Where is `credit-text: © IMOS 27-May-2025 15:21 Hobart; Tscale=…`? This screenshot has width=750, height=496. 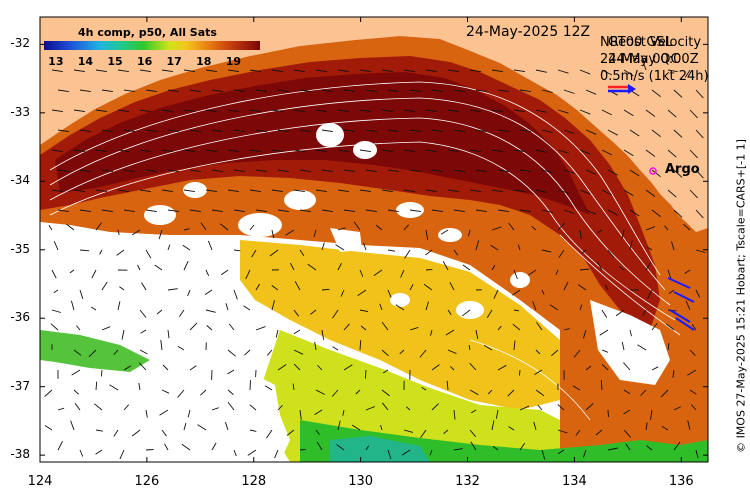
credit-text: © IMOS 27-May-2025 15:21 Hobart; Tscale=… is located at coordinates (741, 296).